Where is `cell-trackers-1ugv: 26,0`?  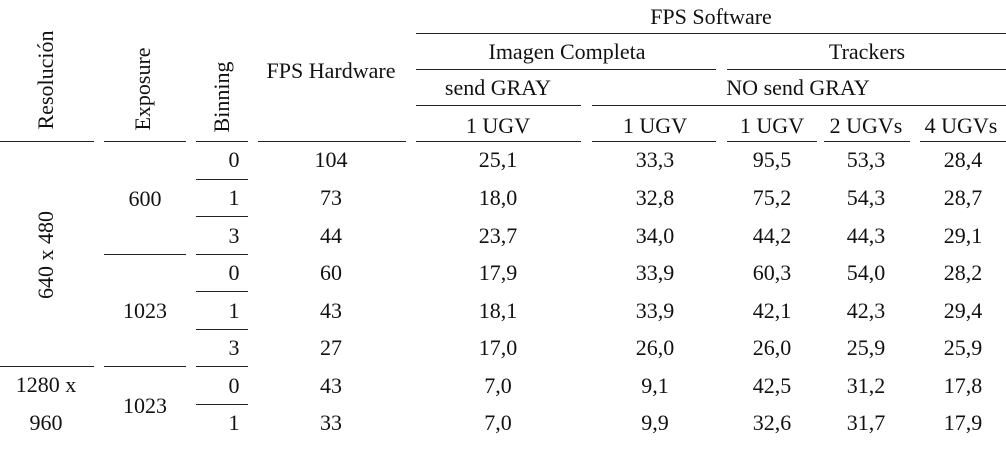 cell-trackers-1ugv: 26,0 is located at coordinates (772, 347).